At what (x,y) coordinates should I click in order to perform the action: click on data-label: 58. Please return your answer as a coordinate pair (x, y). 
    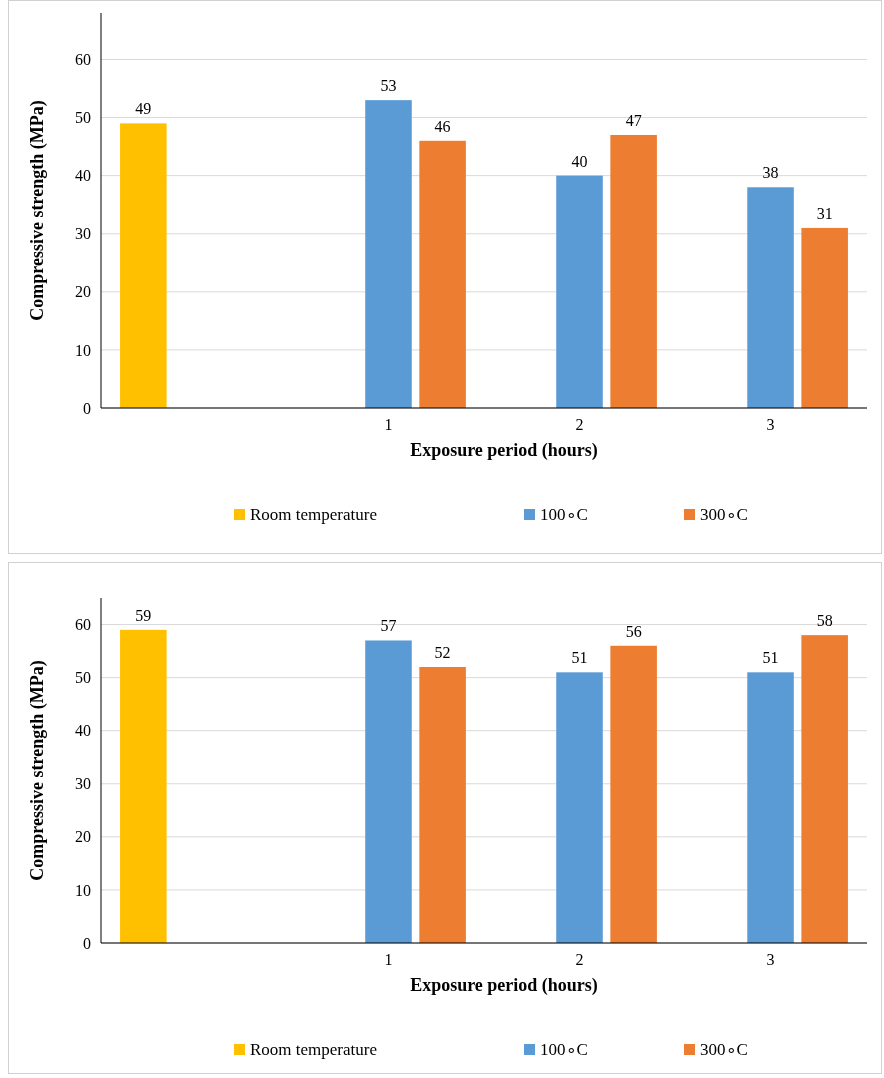
    Looking at the image, I should click on (824, 621).